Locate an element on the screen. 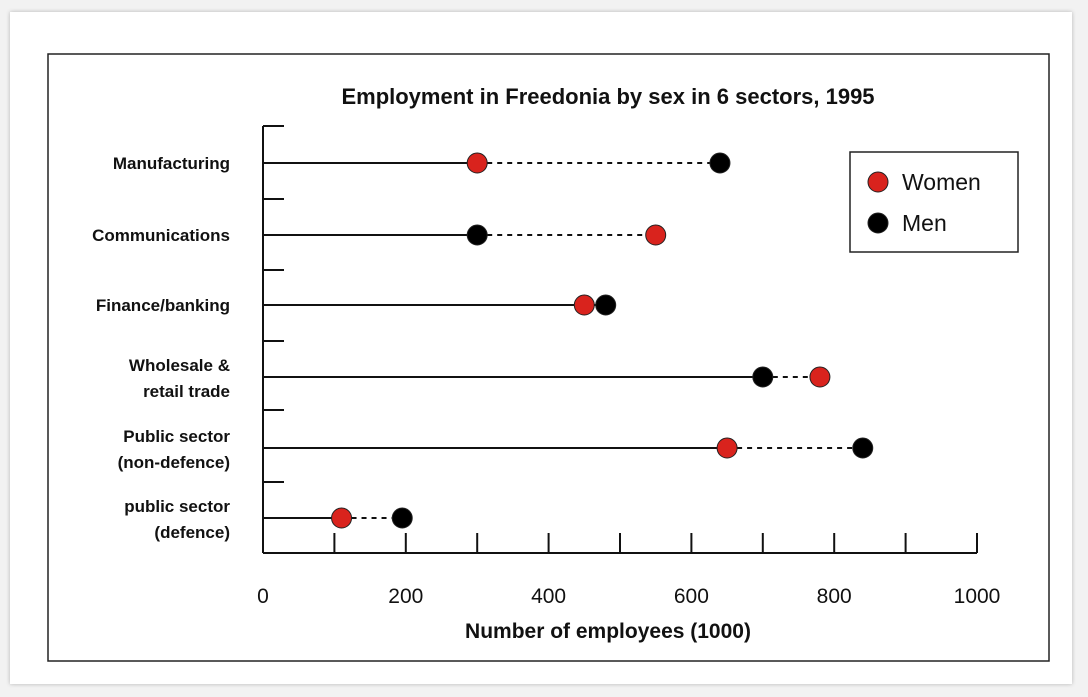 Image resolution: width=1088 pixels, height=697 pixels. x-tick-label: 600 is located at coordinates (691, 596).